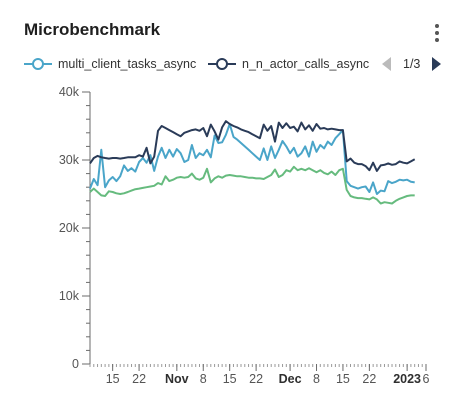 The height and width of the screenshot is (412, 474). What do you see at coordinates (69, 92) in the screenshot?
I see `y-tick-label: 40k` at bounding box center [69, 92].